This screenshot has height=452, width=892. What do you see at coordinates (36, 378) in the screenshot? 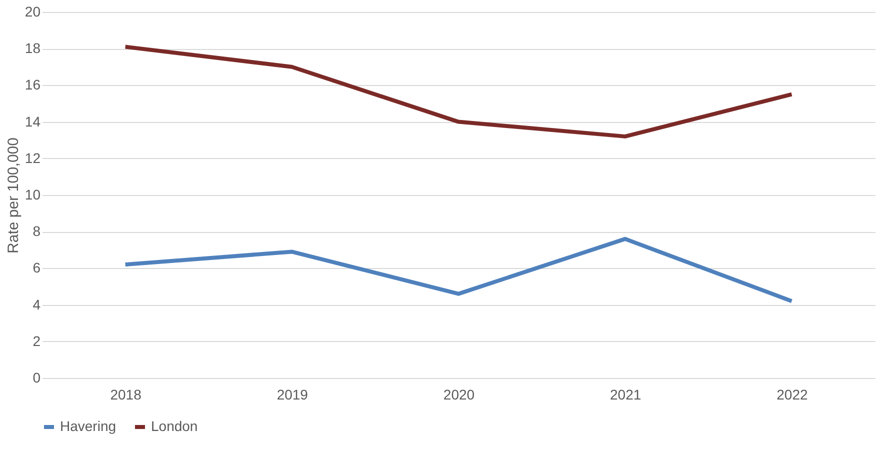
I see `y-tick-label: 0` at bounding box center [36, 378].